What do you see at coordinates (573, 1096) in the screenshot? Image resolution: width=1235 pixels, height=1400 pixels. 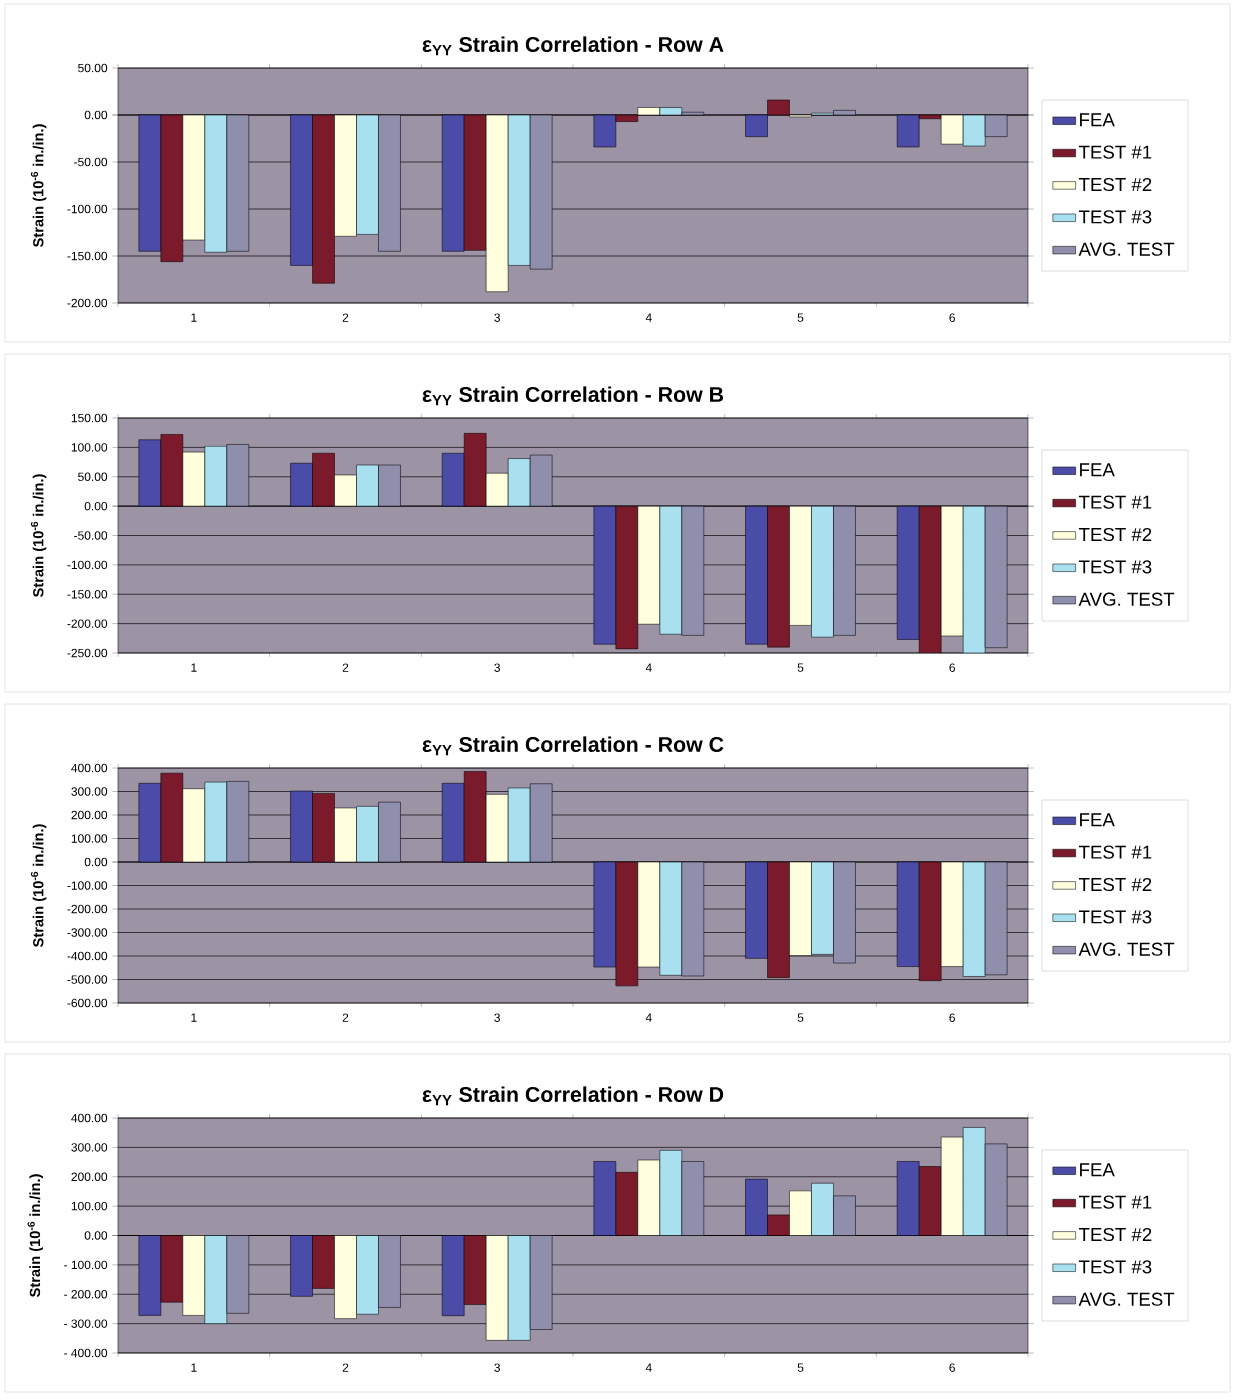 I see `chart-title: ε$_{YY}$ Strain Correlation - Row D` at bounding box center [573, 1096].